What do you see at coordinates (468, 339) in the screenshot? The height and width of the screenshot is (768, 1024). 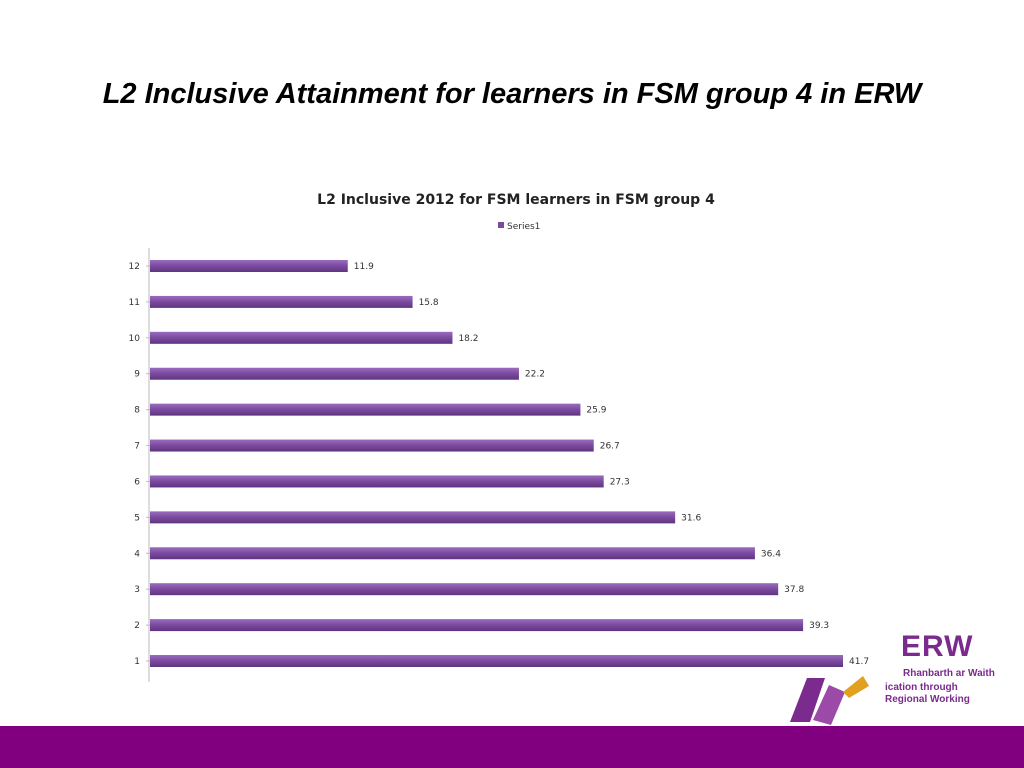 I see `data-label: 18.2` at bounding box center [468, 339].